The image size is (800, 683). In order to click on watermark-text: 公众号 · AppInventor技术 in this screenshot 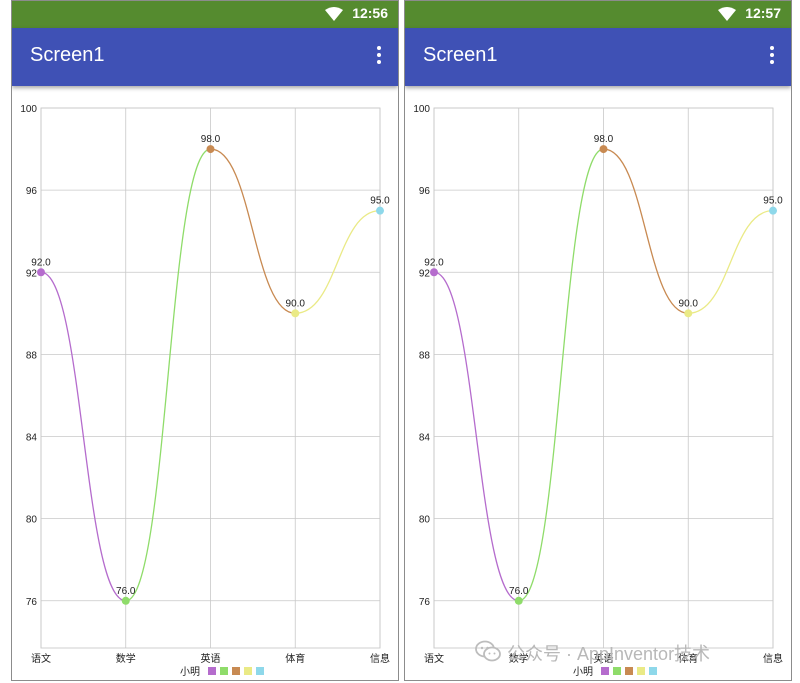, I will do `click(609, 654)`.